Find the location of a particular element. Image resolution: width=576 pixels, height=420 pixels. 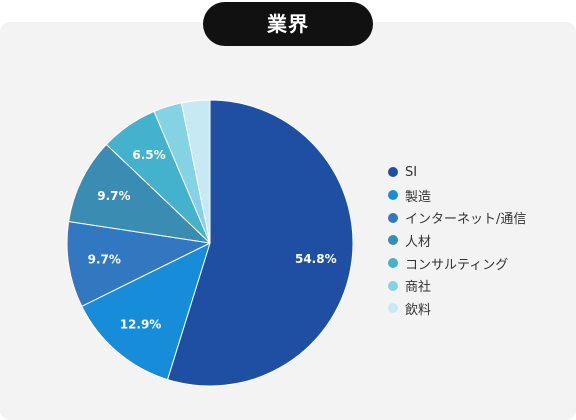

legend-item-beverage: 飲料 is located at coordinates (457, 308).